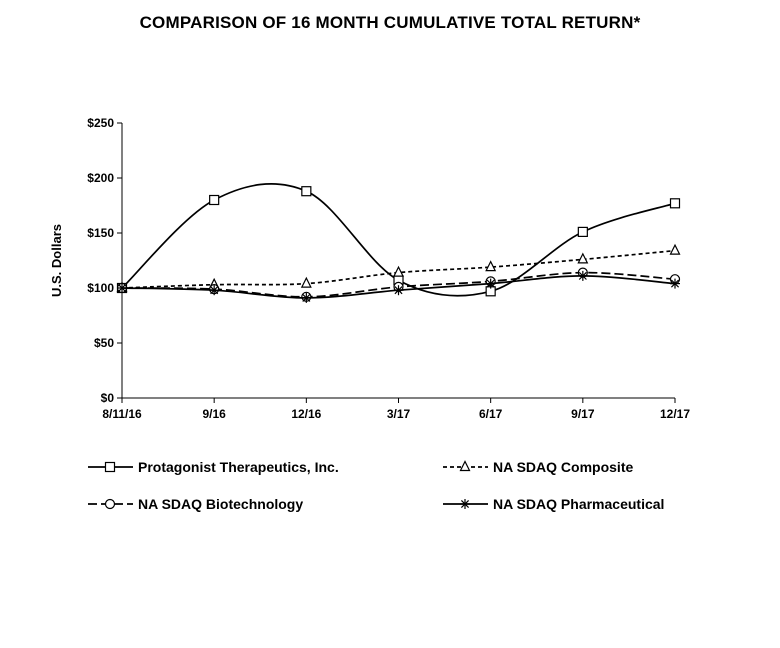 The width and height of the screenshot is (780, 648). What do you see at coordinates (100, 288) in the screenshot?
I see `y-tick-label: $100` at bounding box center [100, 288].